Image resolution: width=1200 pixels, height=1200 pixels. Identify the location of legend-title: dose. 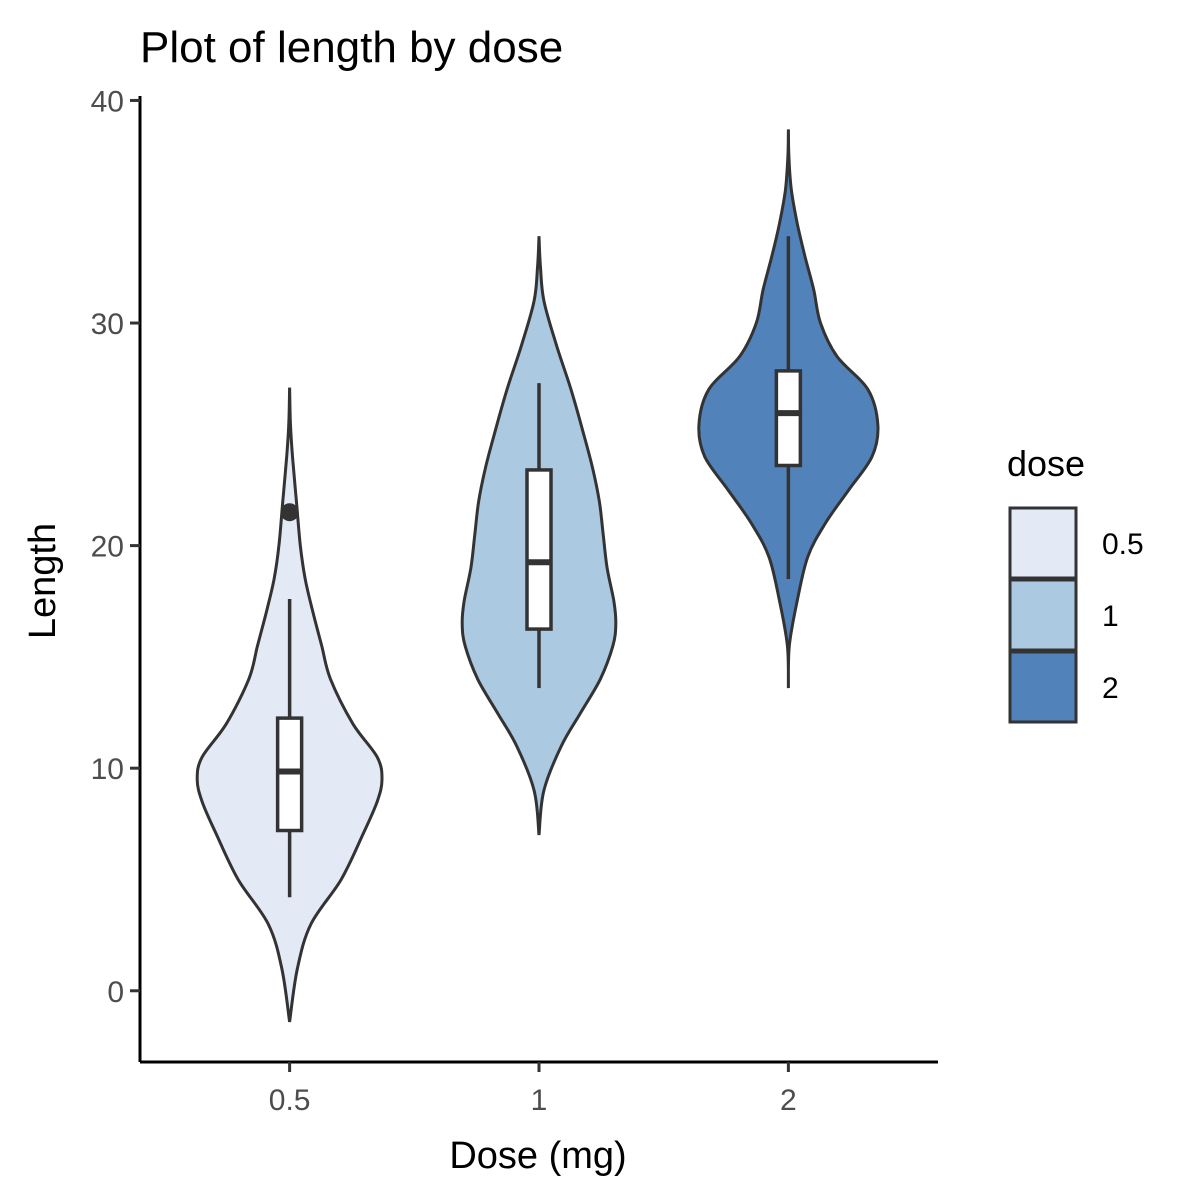
(1046, 463).